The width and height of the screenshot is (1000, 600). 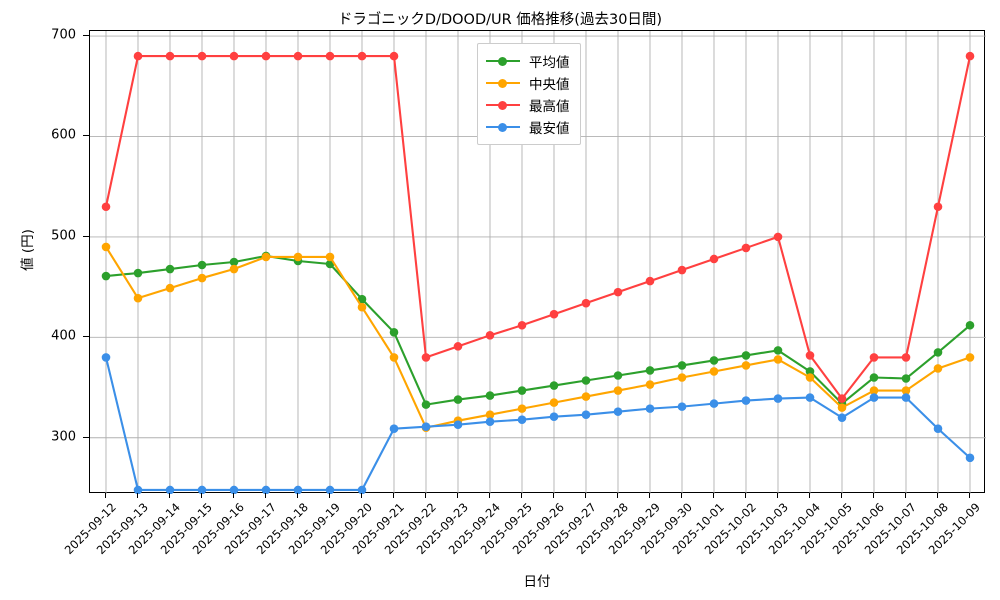 What do you see at coordinates (549, 85) in the screenshot?
I see `legend-label: 中央値` at bounding box center [549, 85].